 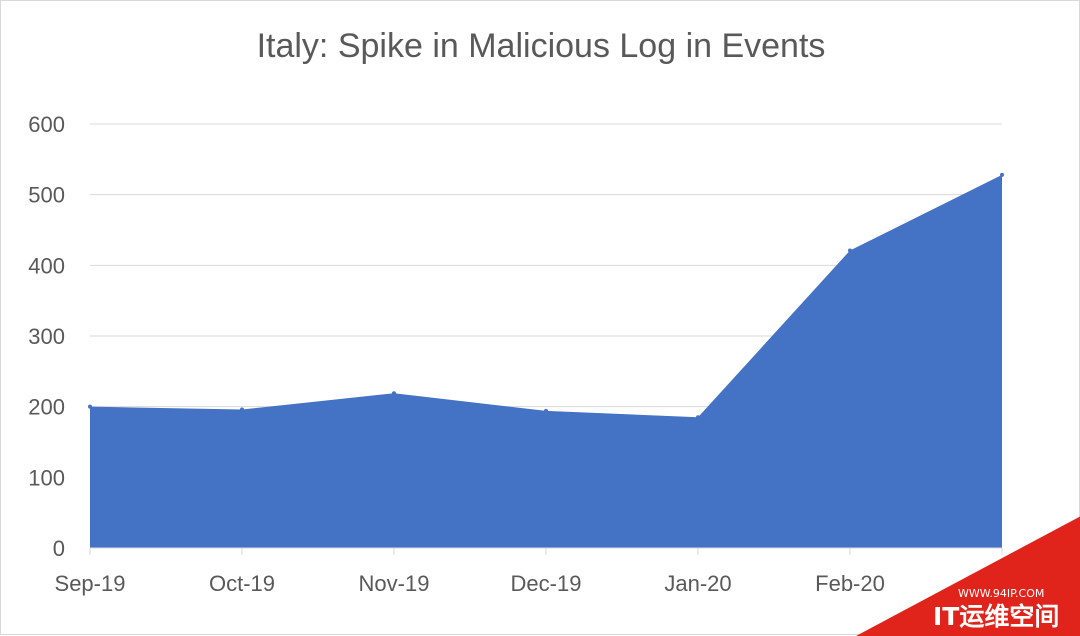 What do you see at coordinates (1001, 593) in the screenshot?
I see `watermark-url: WWW.94IP.COM` at bounding box center [1001, 593].